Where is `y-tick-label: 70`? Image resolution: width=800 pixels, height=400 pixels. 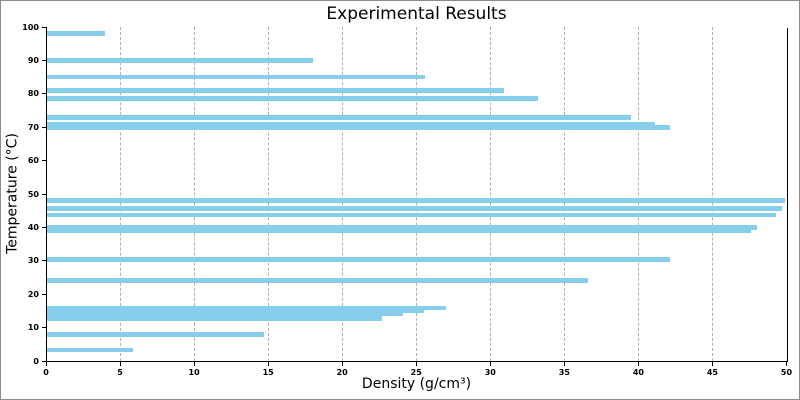 y-tick-label: 70 is located at coordinates (33, 127).